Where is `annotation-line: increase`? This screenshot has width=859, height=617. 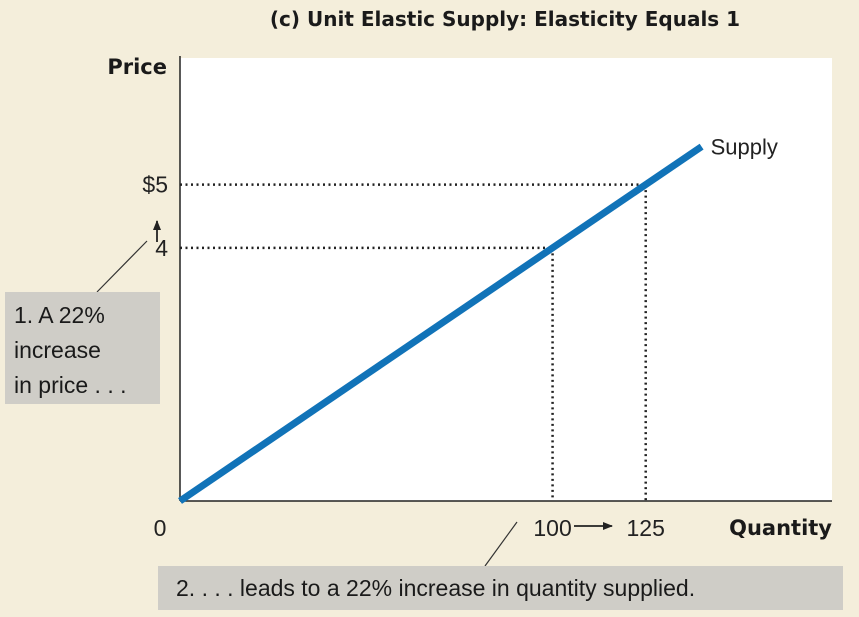 annotation-line: increase is located at coordinates (57, 350).